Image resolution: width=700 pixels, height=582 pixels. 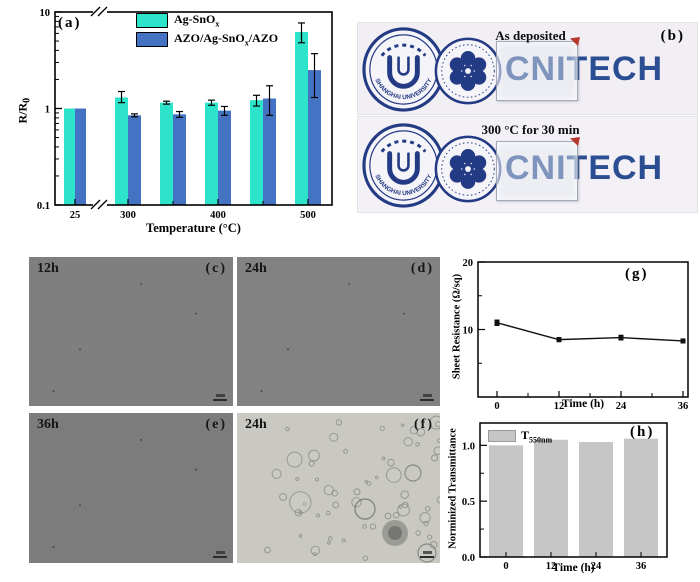 What do you see at coordinates (352, 489) in the screenshot?
I see `bubbles-texture` at bounding box center [352, 489].